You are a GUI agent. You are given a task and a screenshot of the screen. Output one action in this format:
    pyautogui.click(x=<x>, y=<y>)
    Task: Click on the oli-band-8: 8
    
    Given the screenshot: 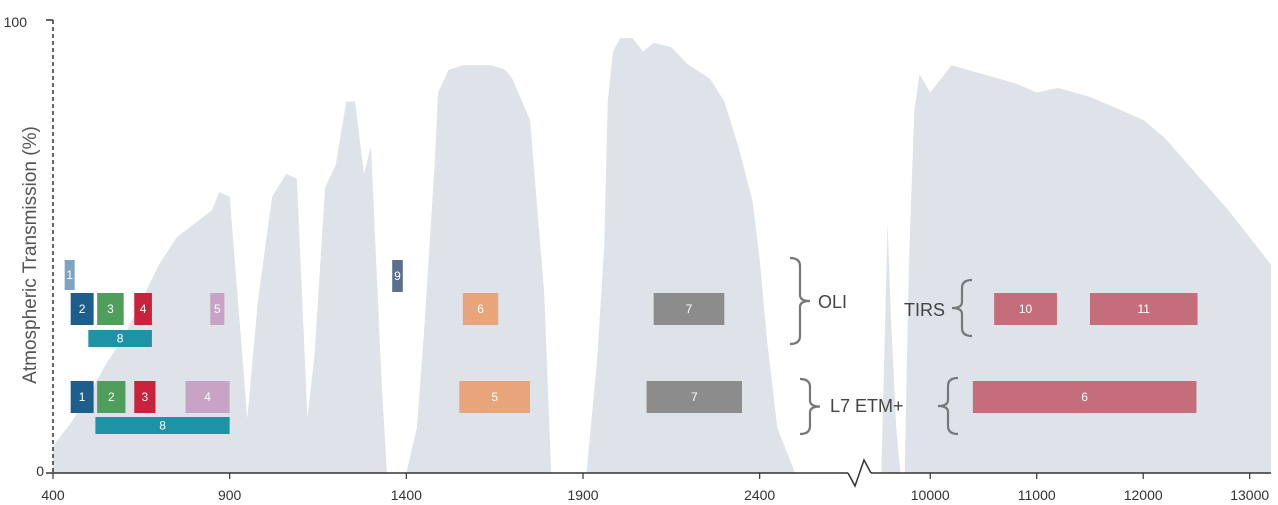 What is the action you would take?
    pyautogui.click(x=120, y=338)
    